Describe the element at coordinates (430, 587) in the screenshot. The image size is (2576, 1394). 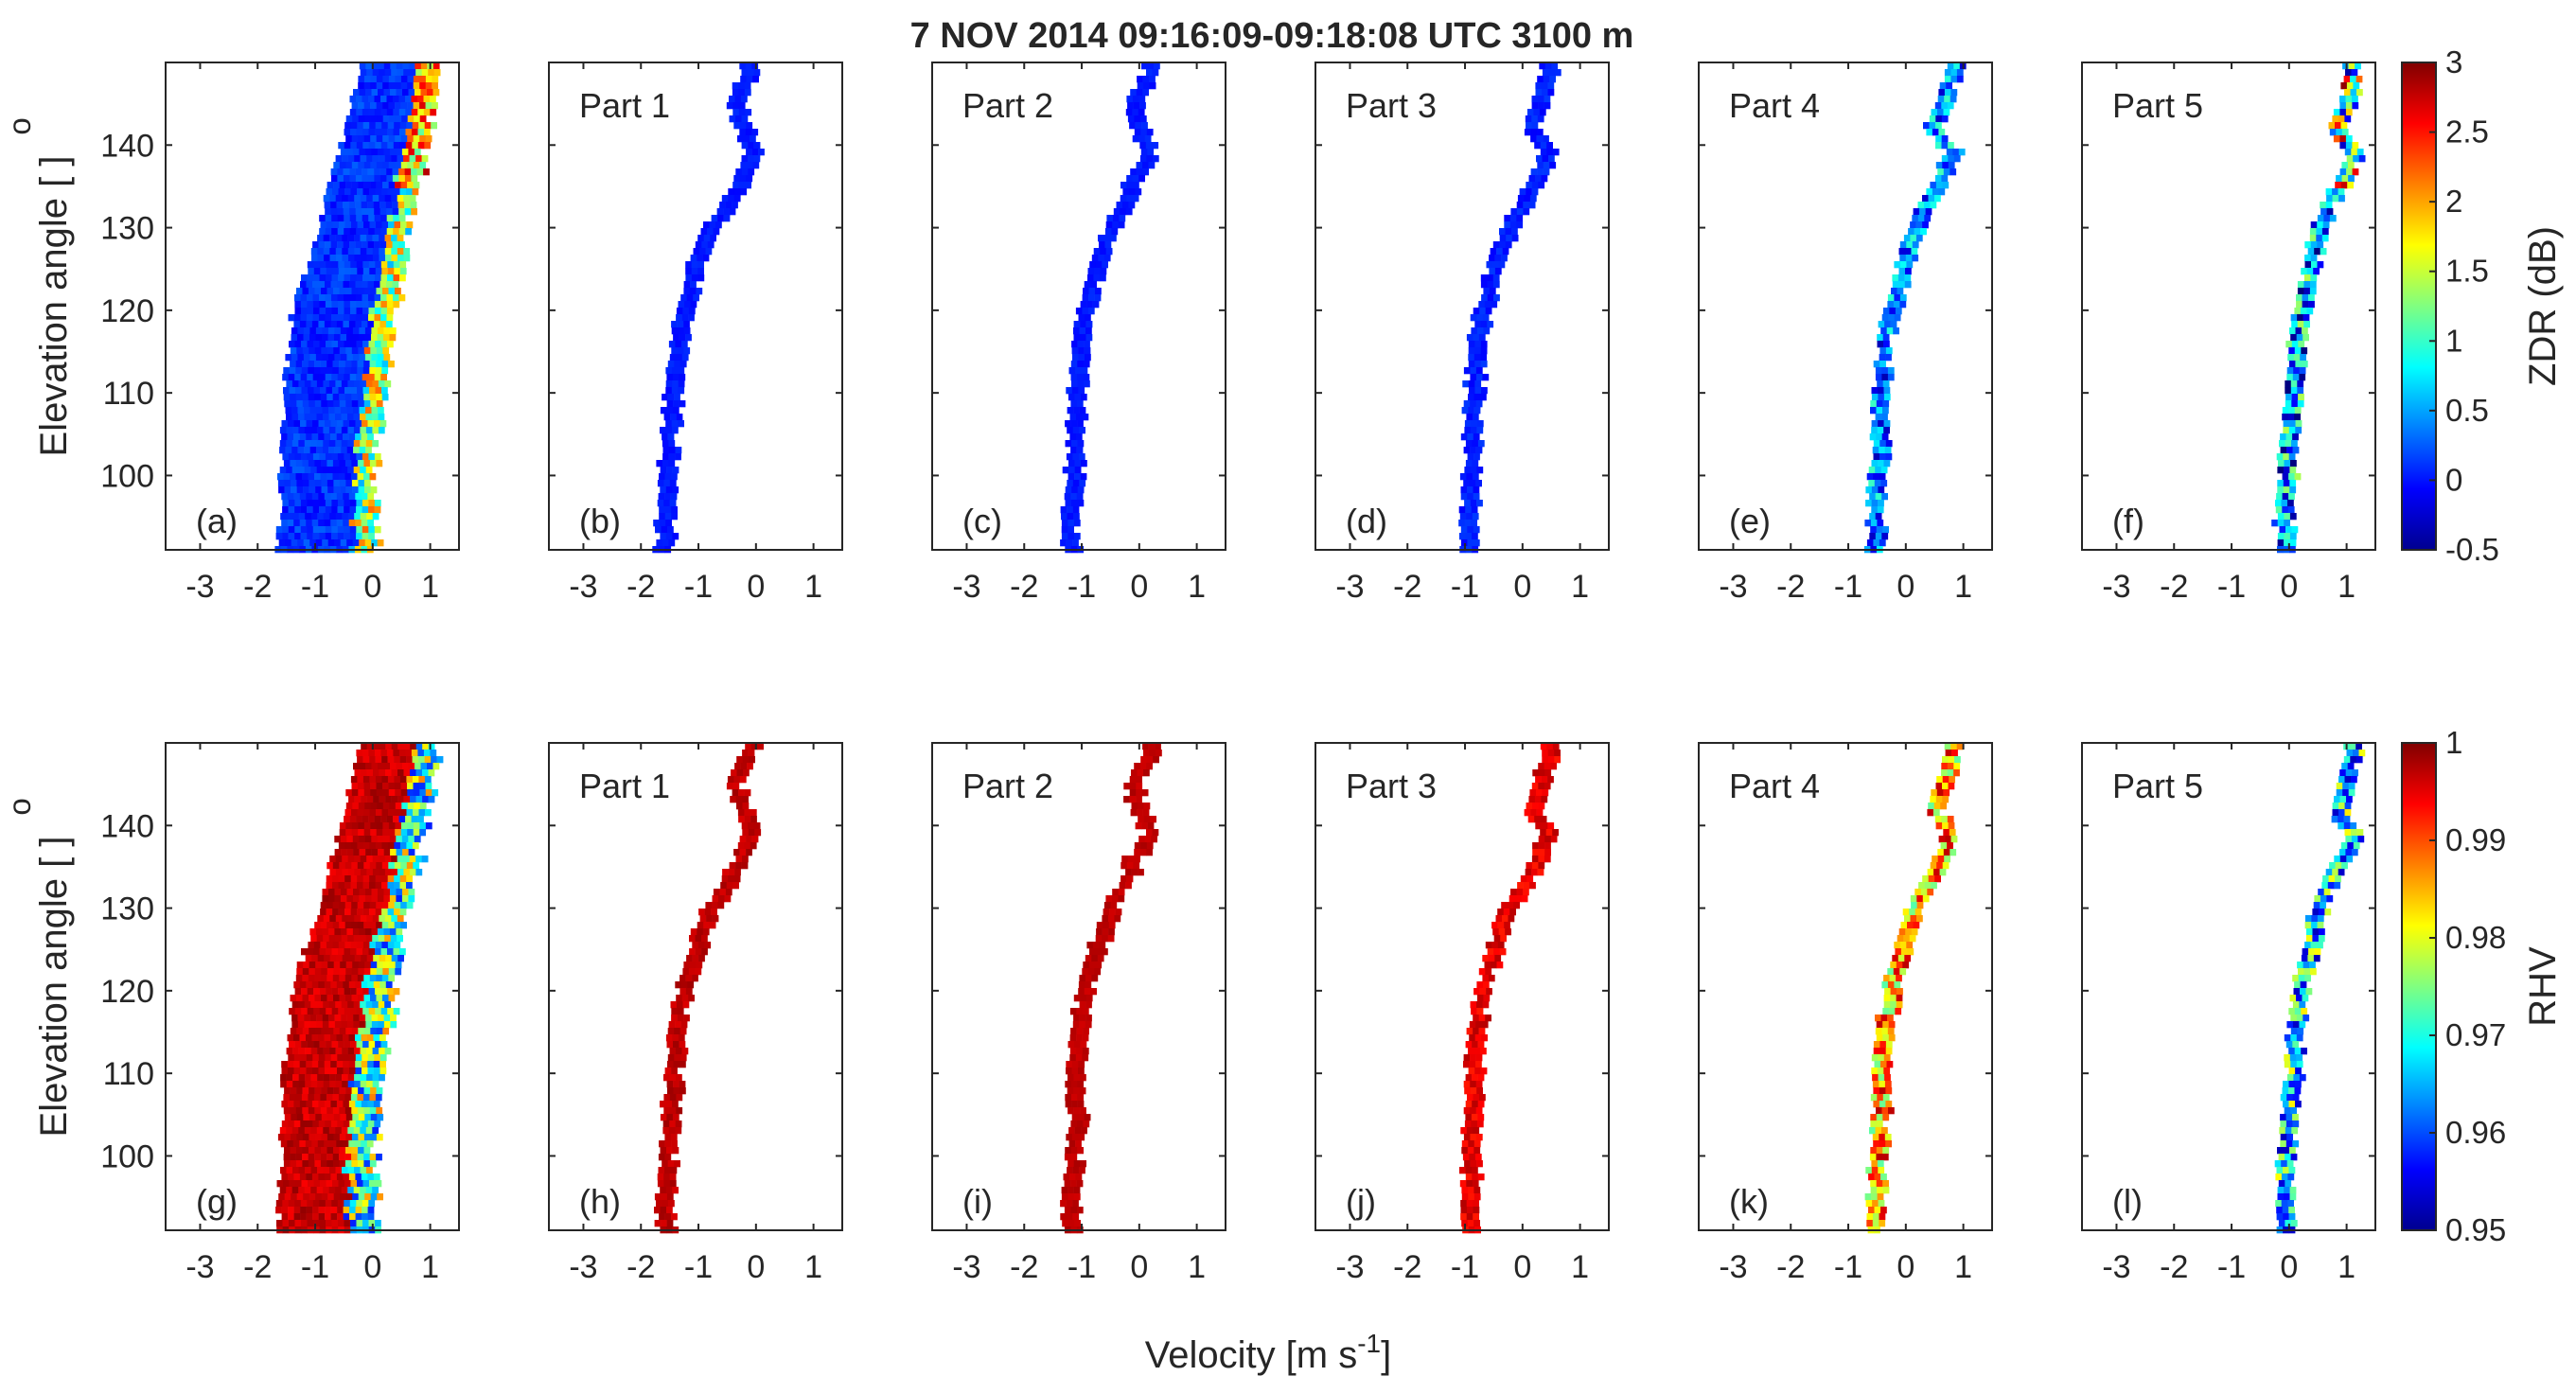
I see `x-tick-label: 1` at that location.